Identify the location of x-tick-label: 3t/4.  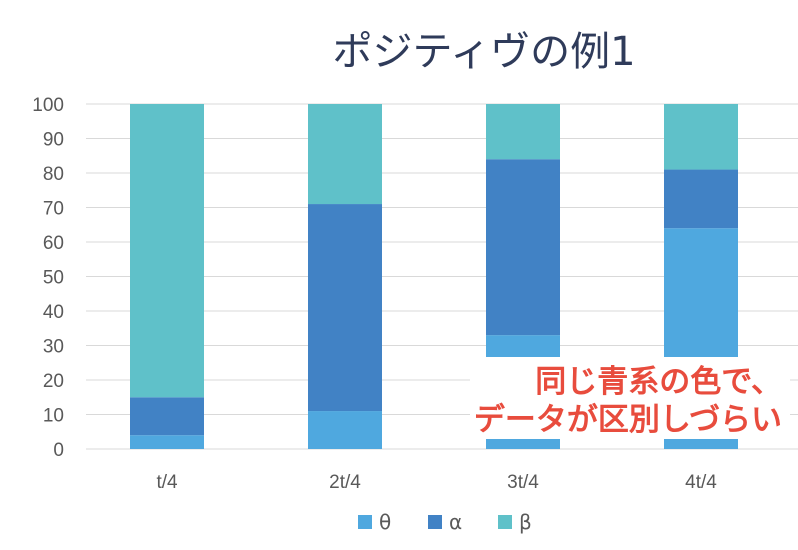
(523, 482).